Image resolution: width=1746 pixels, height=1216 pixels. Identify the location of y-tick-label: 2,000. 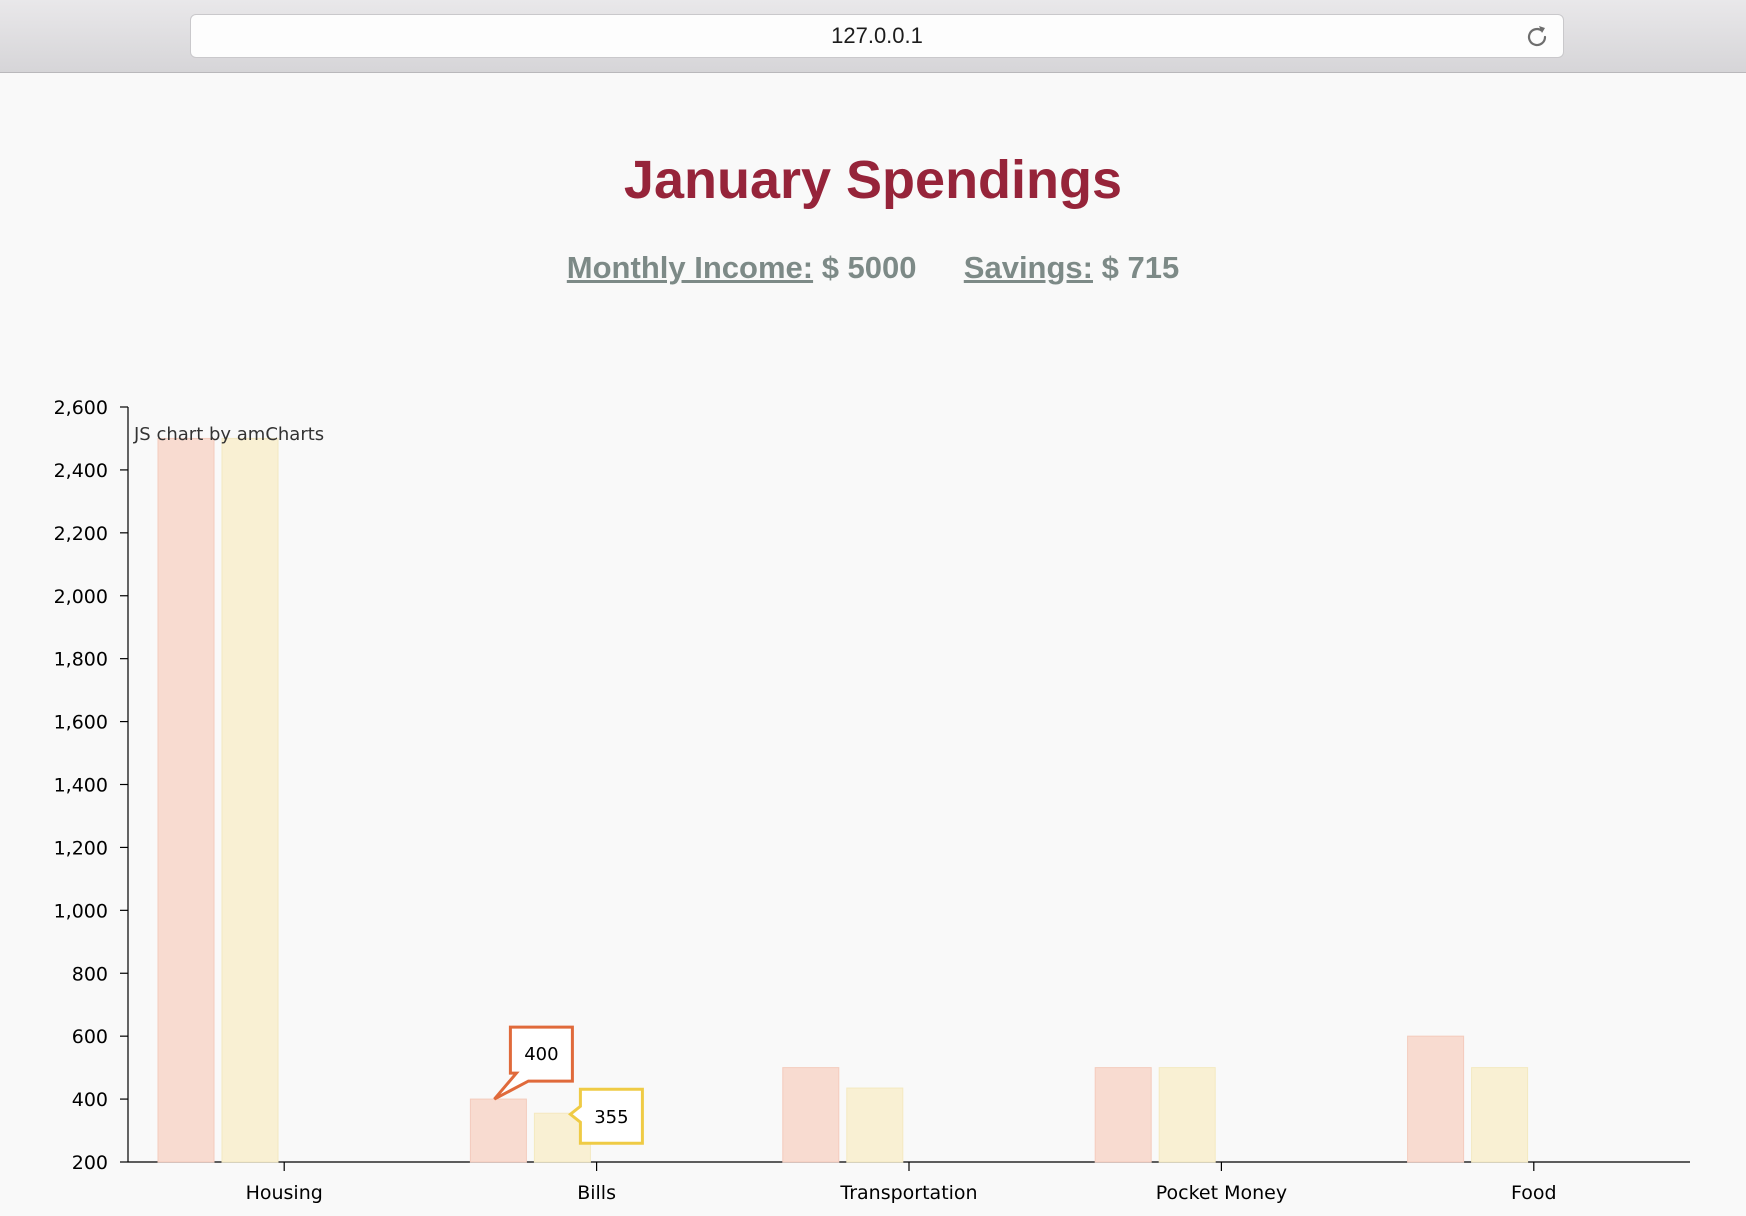
(81, 597).